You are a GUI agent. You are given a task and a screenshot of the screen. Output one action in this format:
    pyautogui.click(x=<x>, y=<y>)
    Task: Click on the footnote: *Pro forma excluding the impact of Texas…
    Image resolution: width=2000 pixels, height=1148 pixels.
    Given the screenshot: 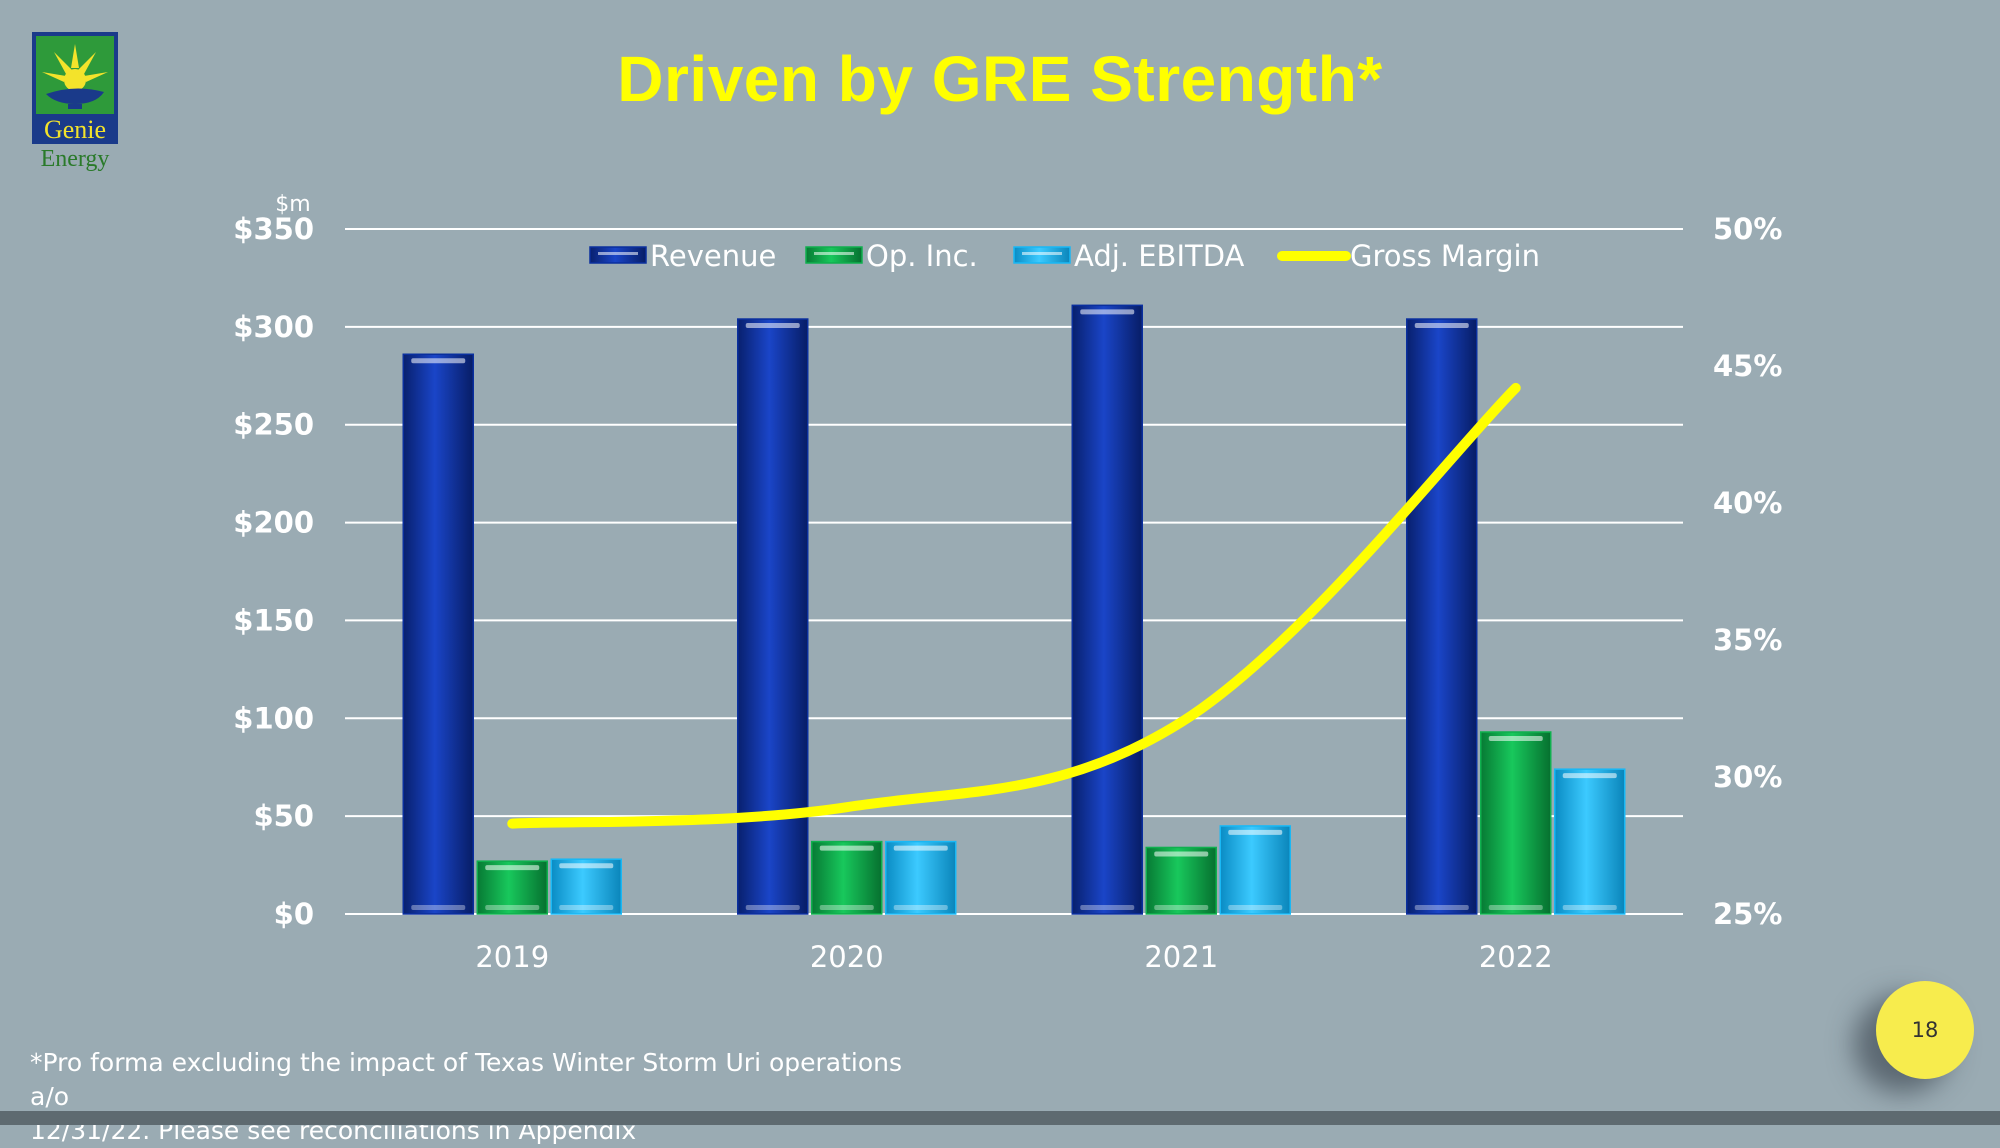 What is the action you would take?
    pyautogui.click(x=480, y=1097)
    